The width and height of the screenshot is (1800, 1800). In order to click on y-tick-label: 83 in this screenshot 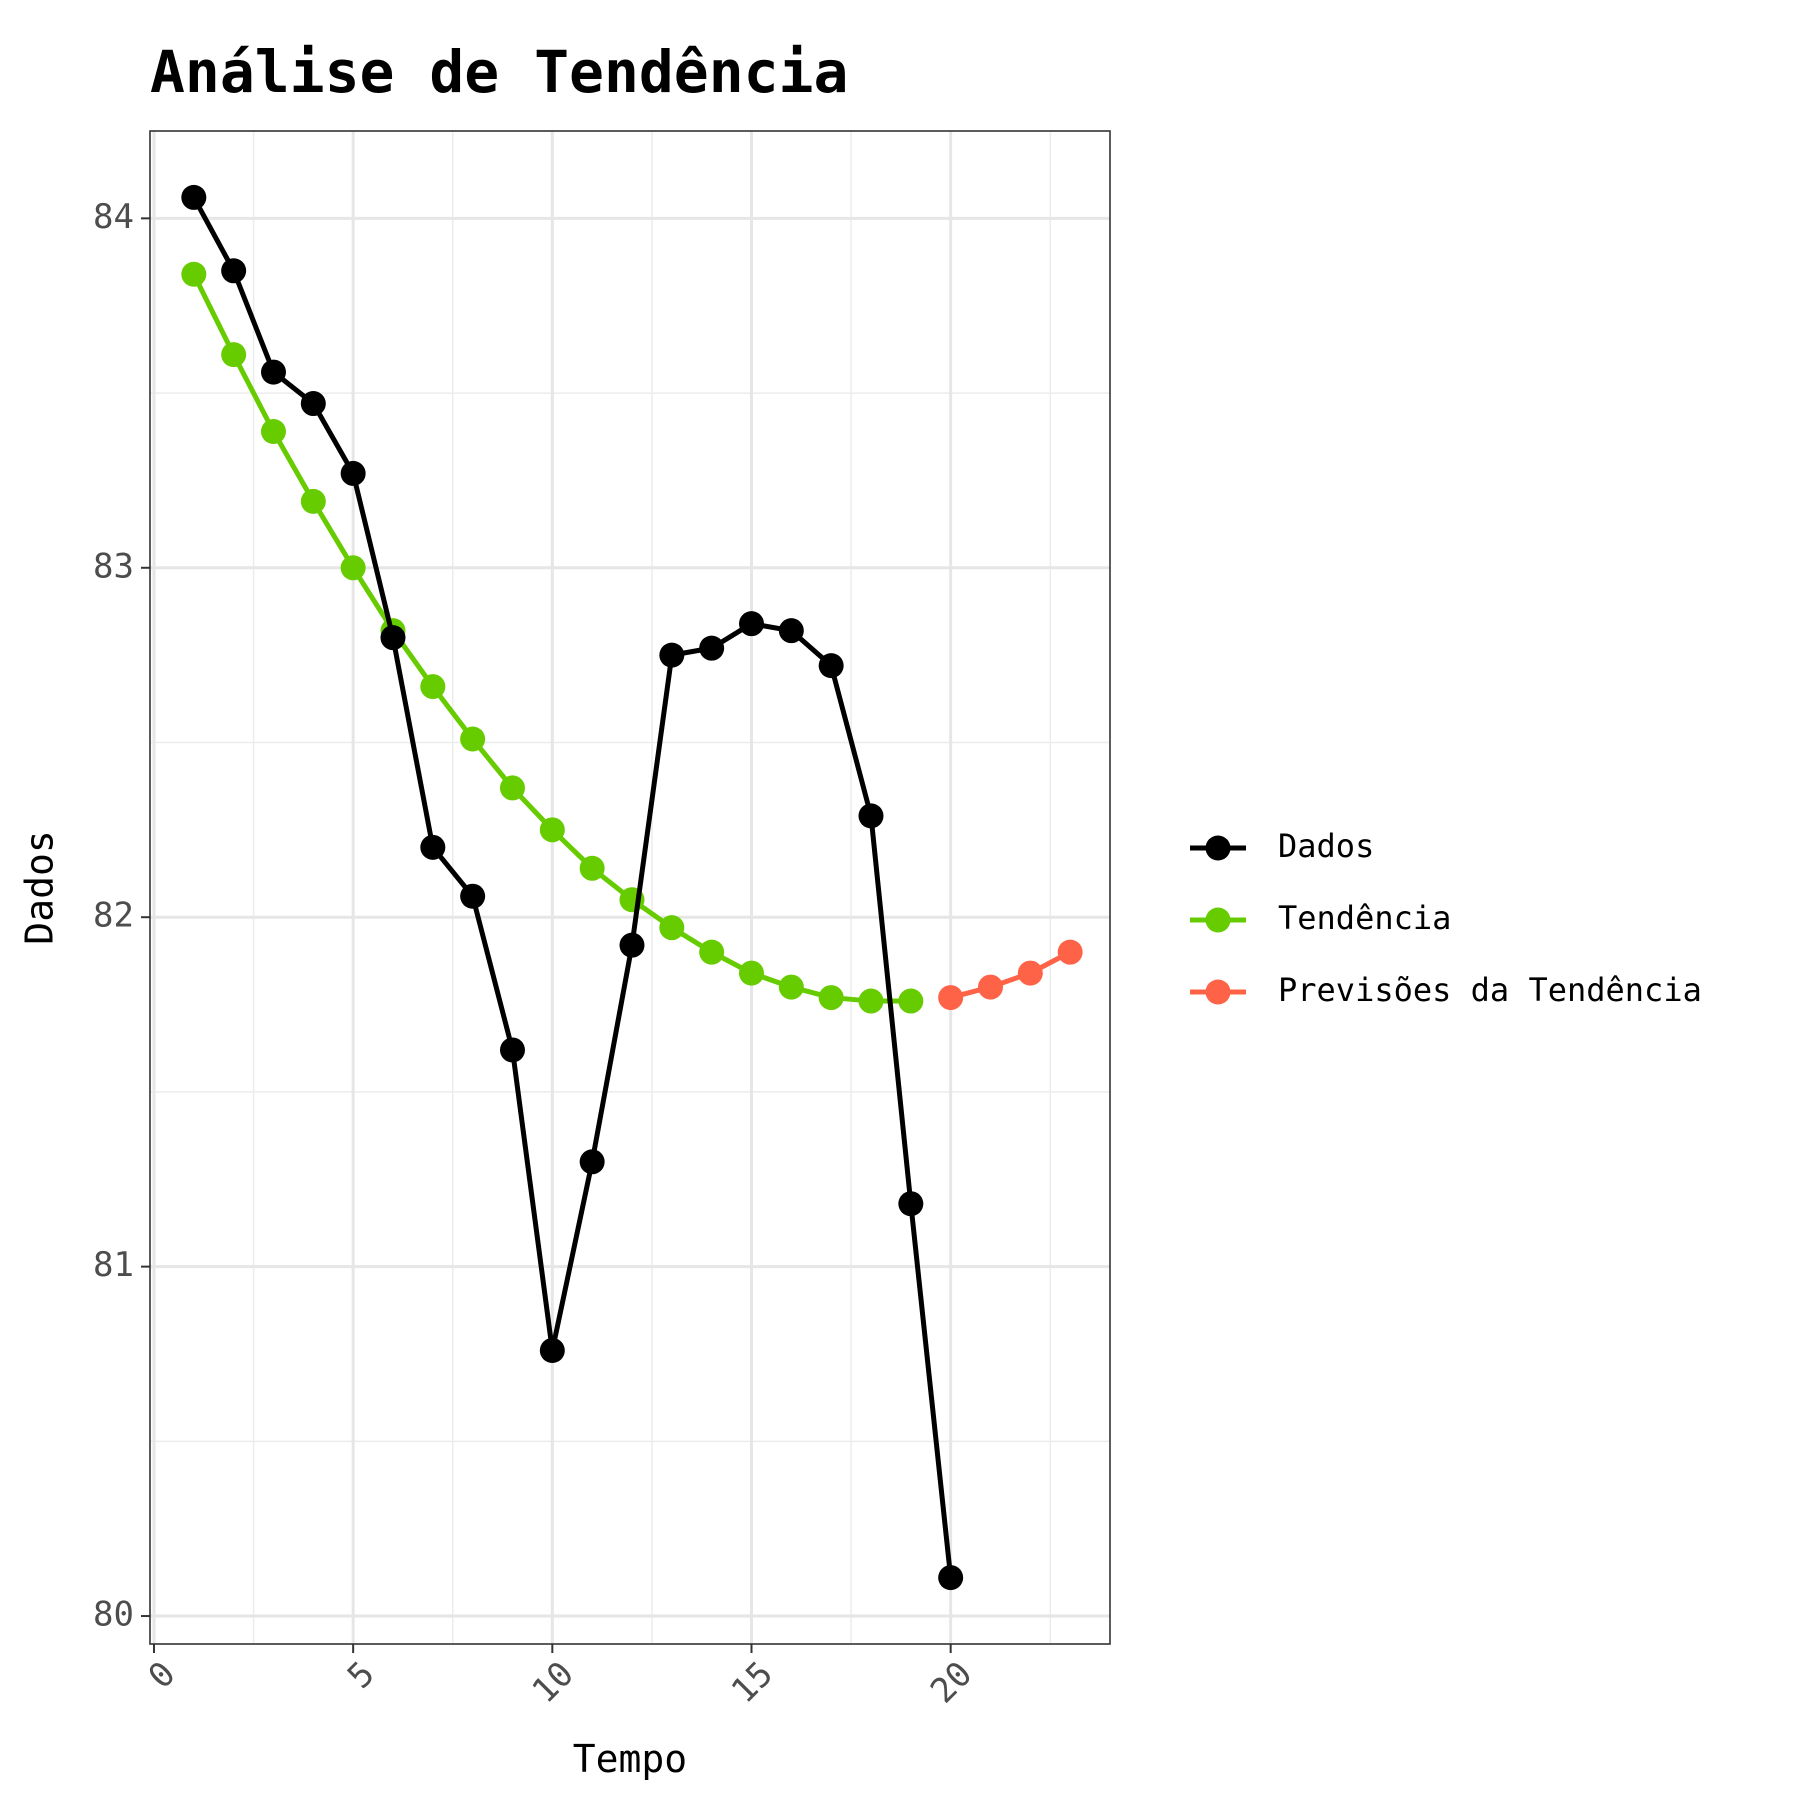, I will do `click(113, 566)`.